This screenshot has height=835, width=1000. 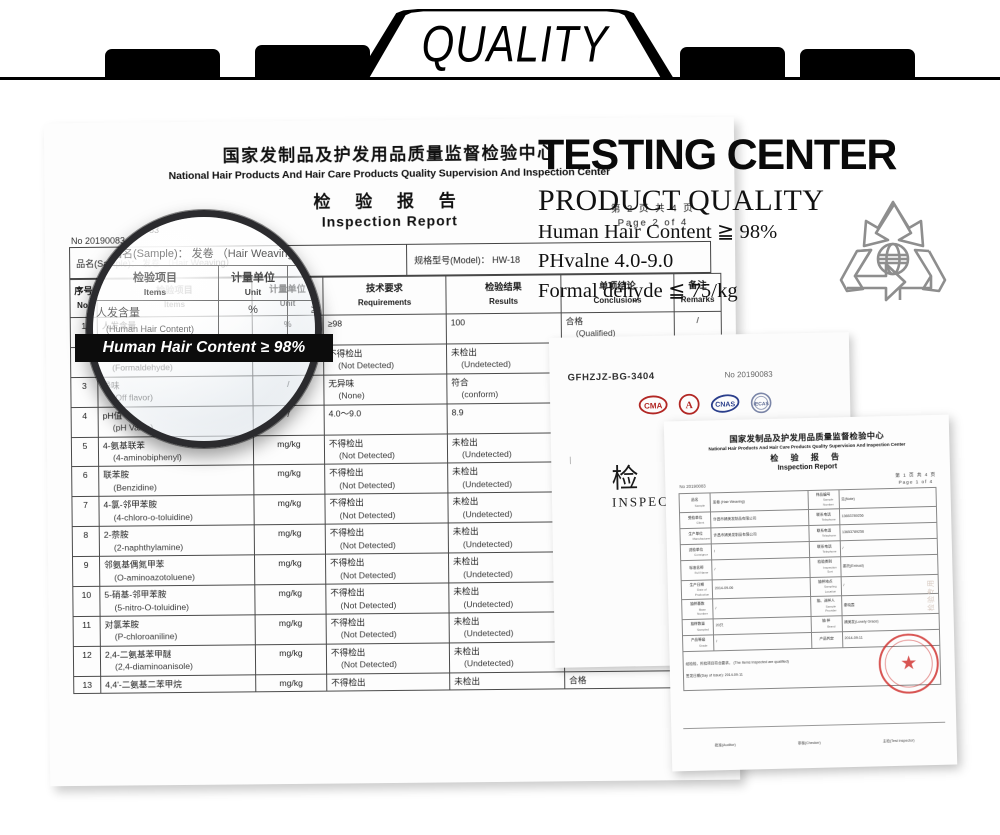 I want to click on cell-no: 7, so click(x=85, y=511).